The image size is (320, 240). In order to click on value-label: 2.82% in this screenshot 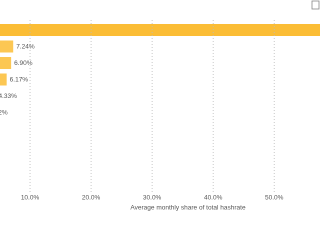, I will do `click(4, 113)`.